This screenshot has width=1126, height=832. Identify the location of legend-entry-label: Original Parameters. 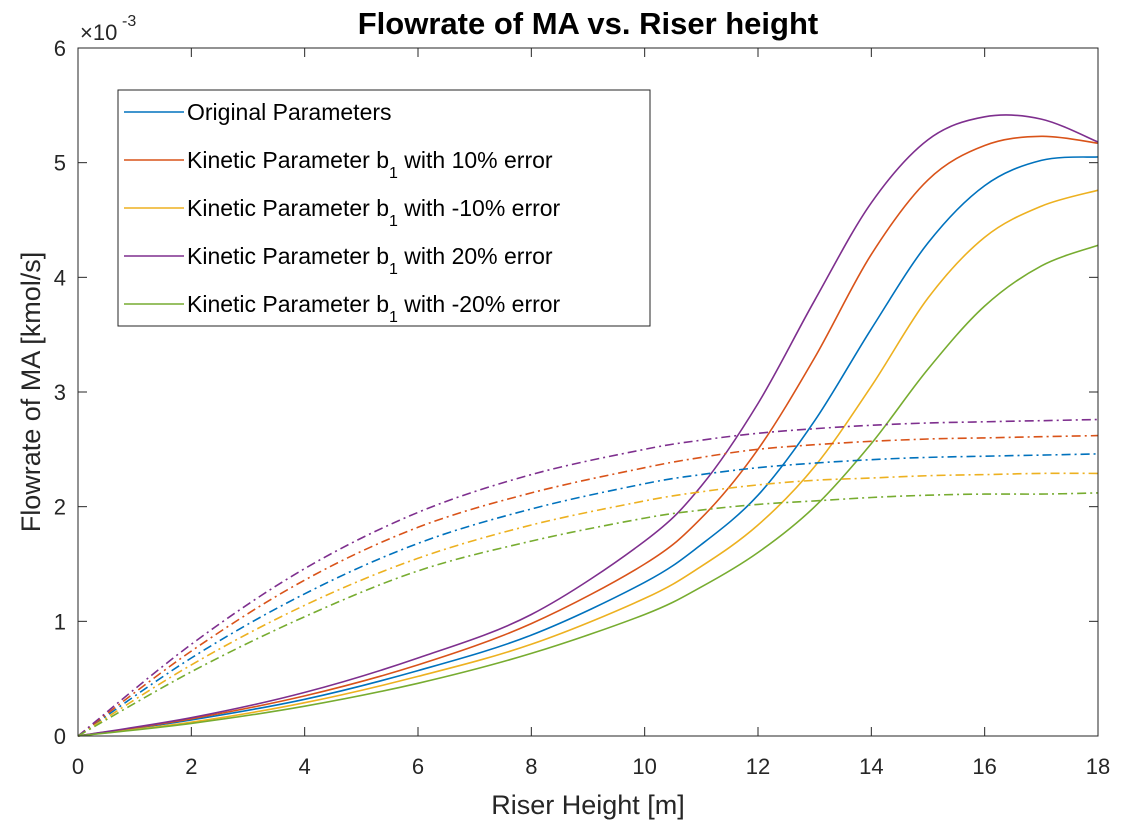
(289, 112).